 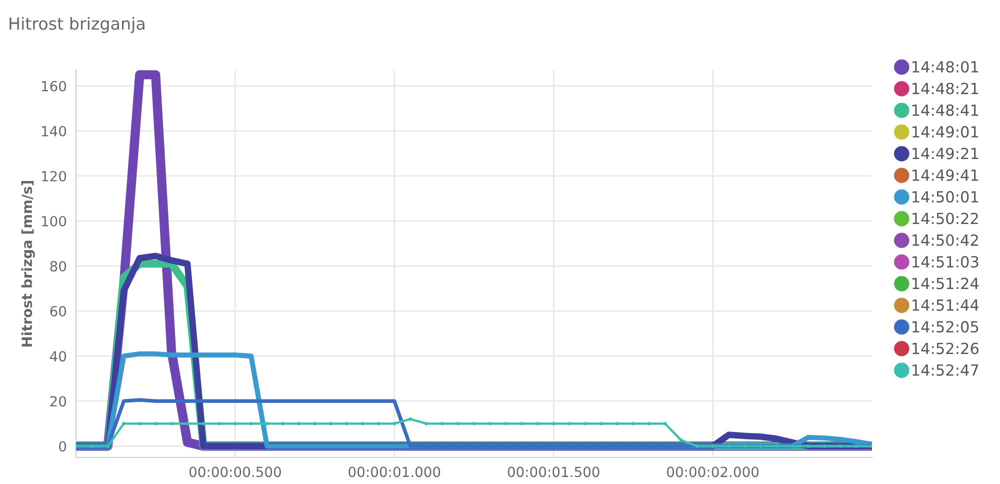 I want to click on legend-label: 14:51:03, so click(x=945, y=262).